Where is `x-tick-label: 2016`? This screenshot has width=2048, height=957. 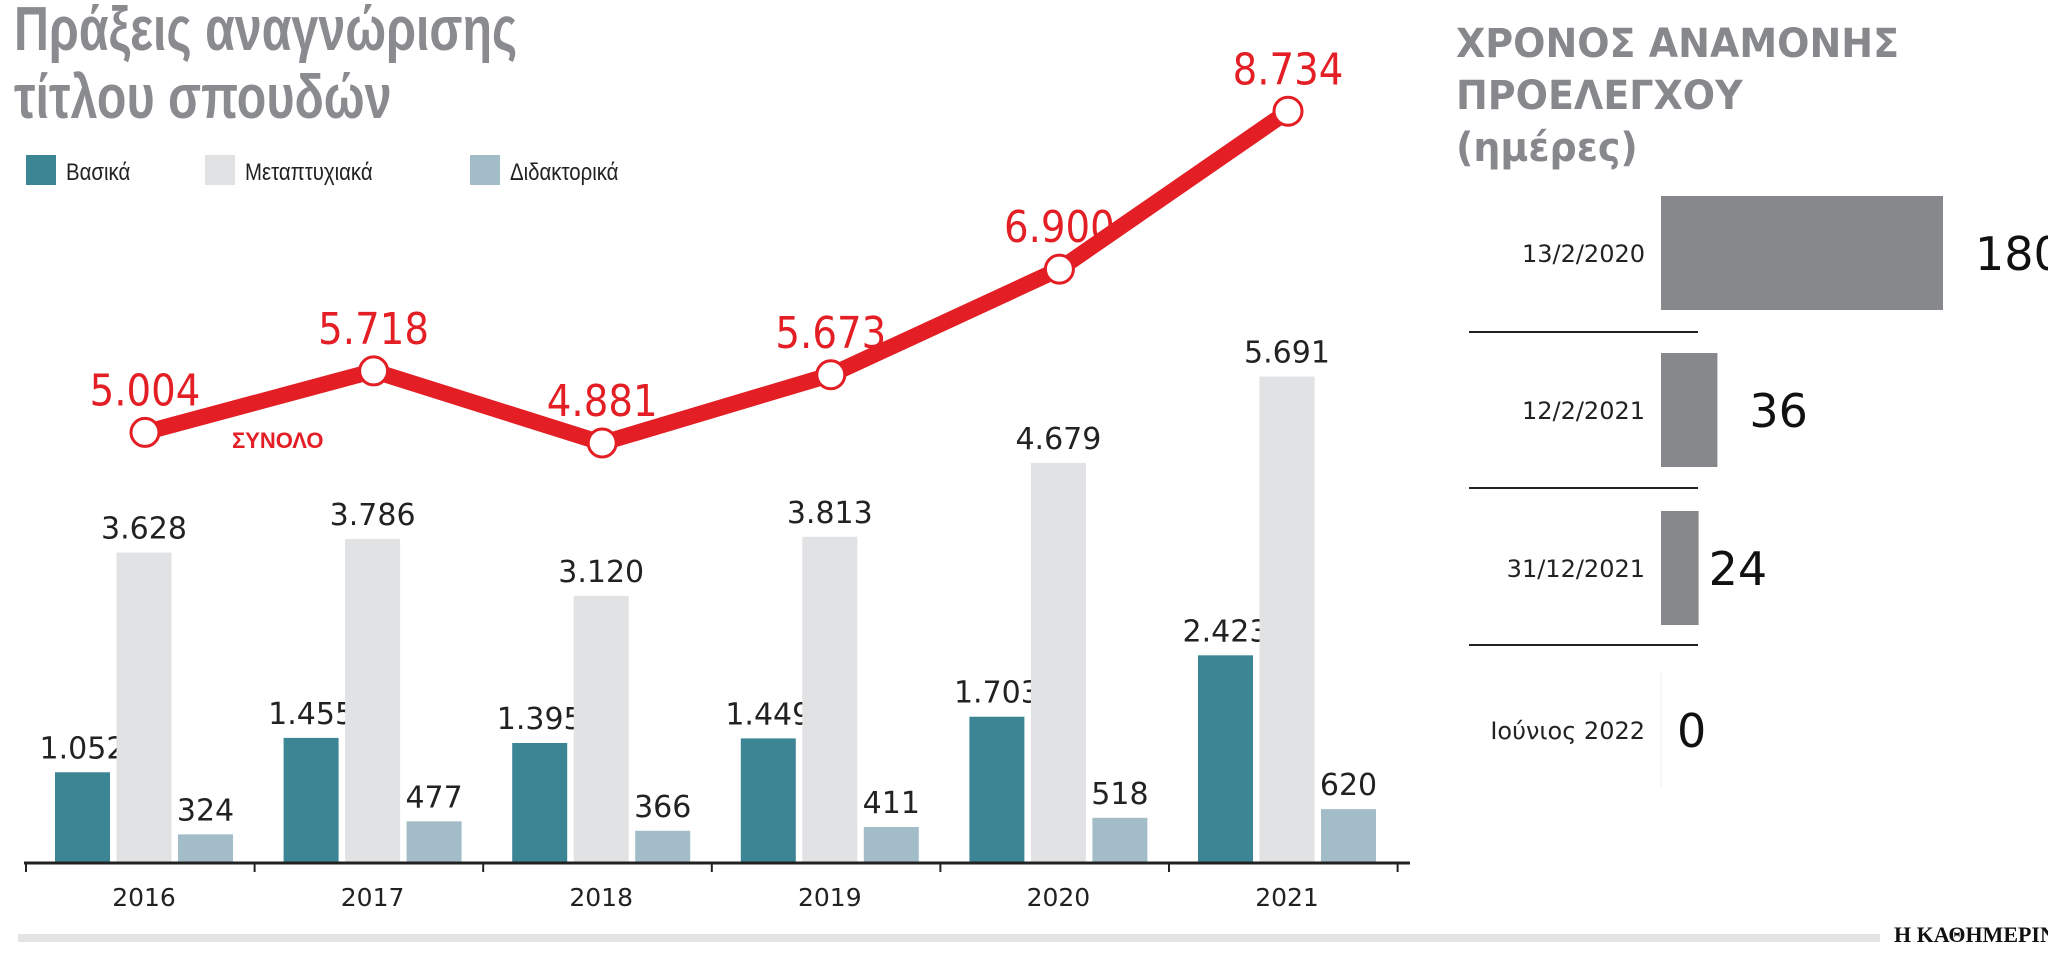
x-tick-label: 2016 is located at coordinates (144, 897).